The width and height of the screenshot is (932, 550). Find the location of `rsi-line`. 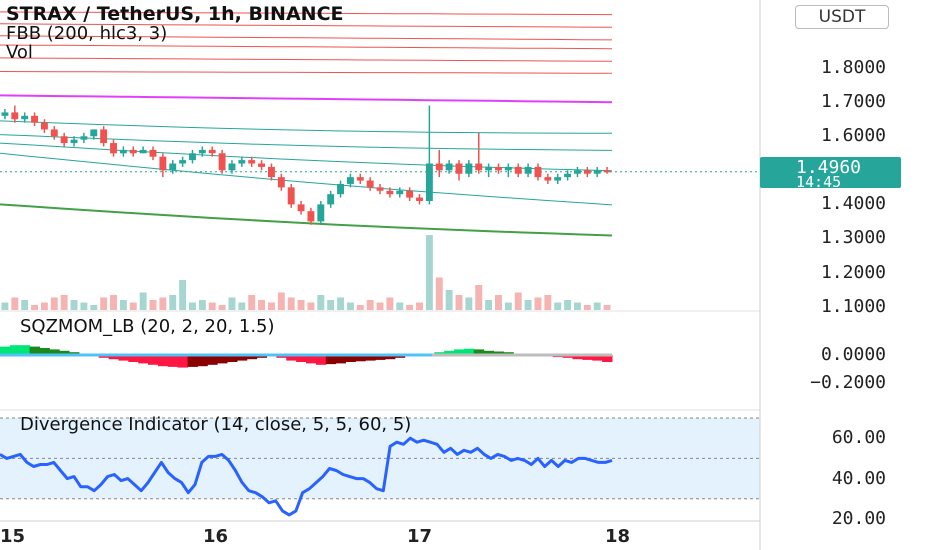

rsi-line is located at coordinates (306, 476).